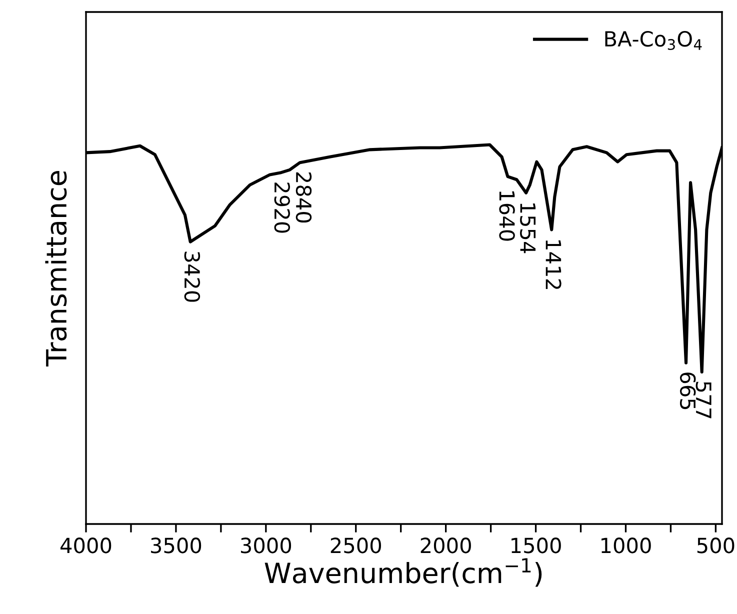  Describe the element at coordinates (688, 391) in the screenshot. I see `annotation: 665` at that location.